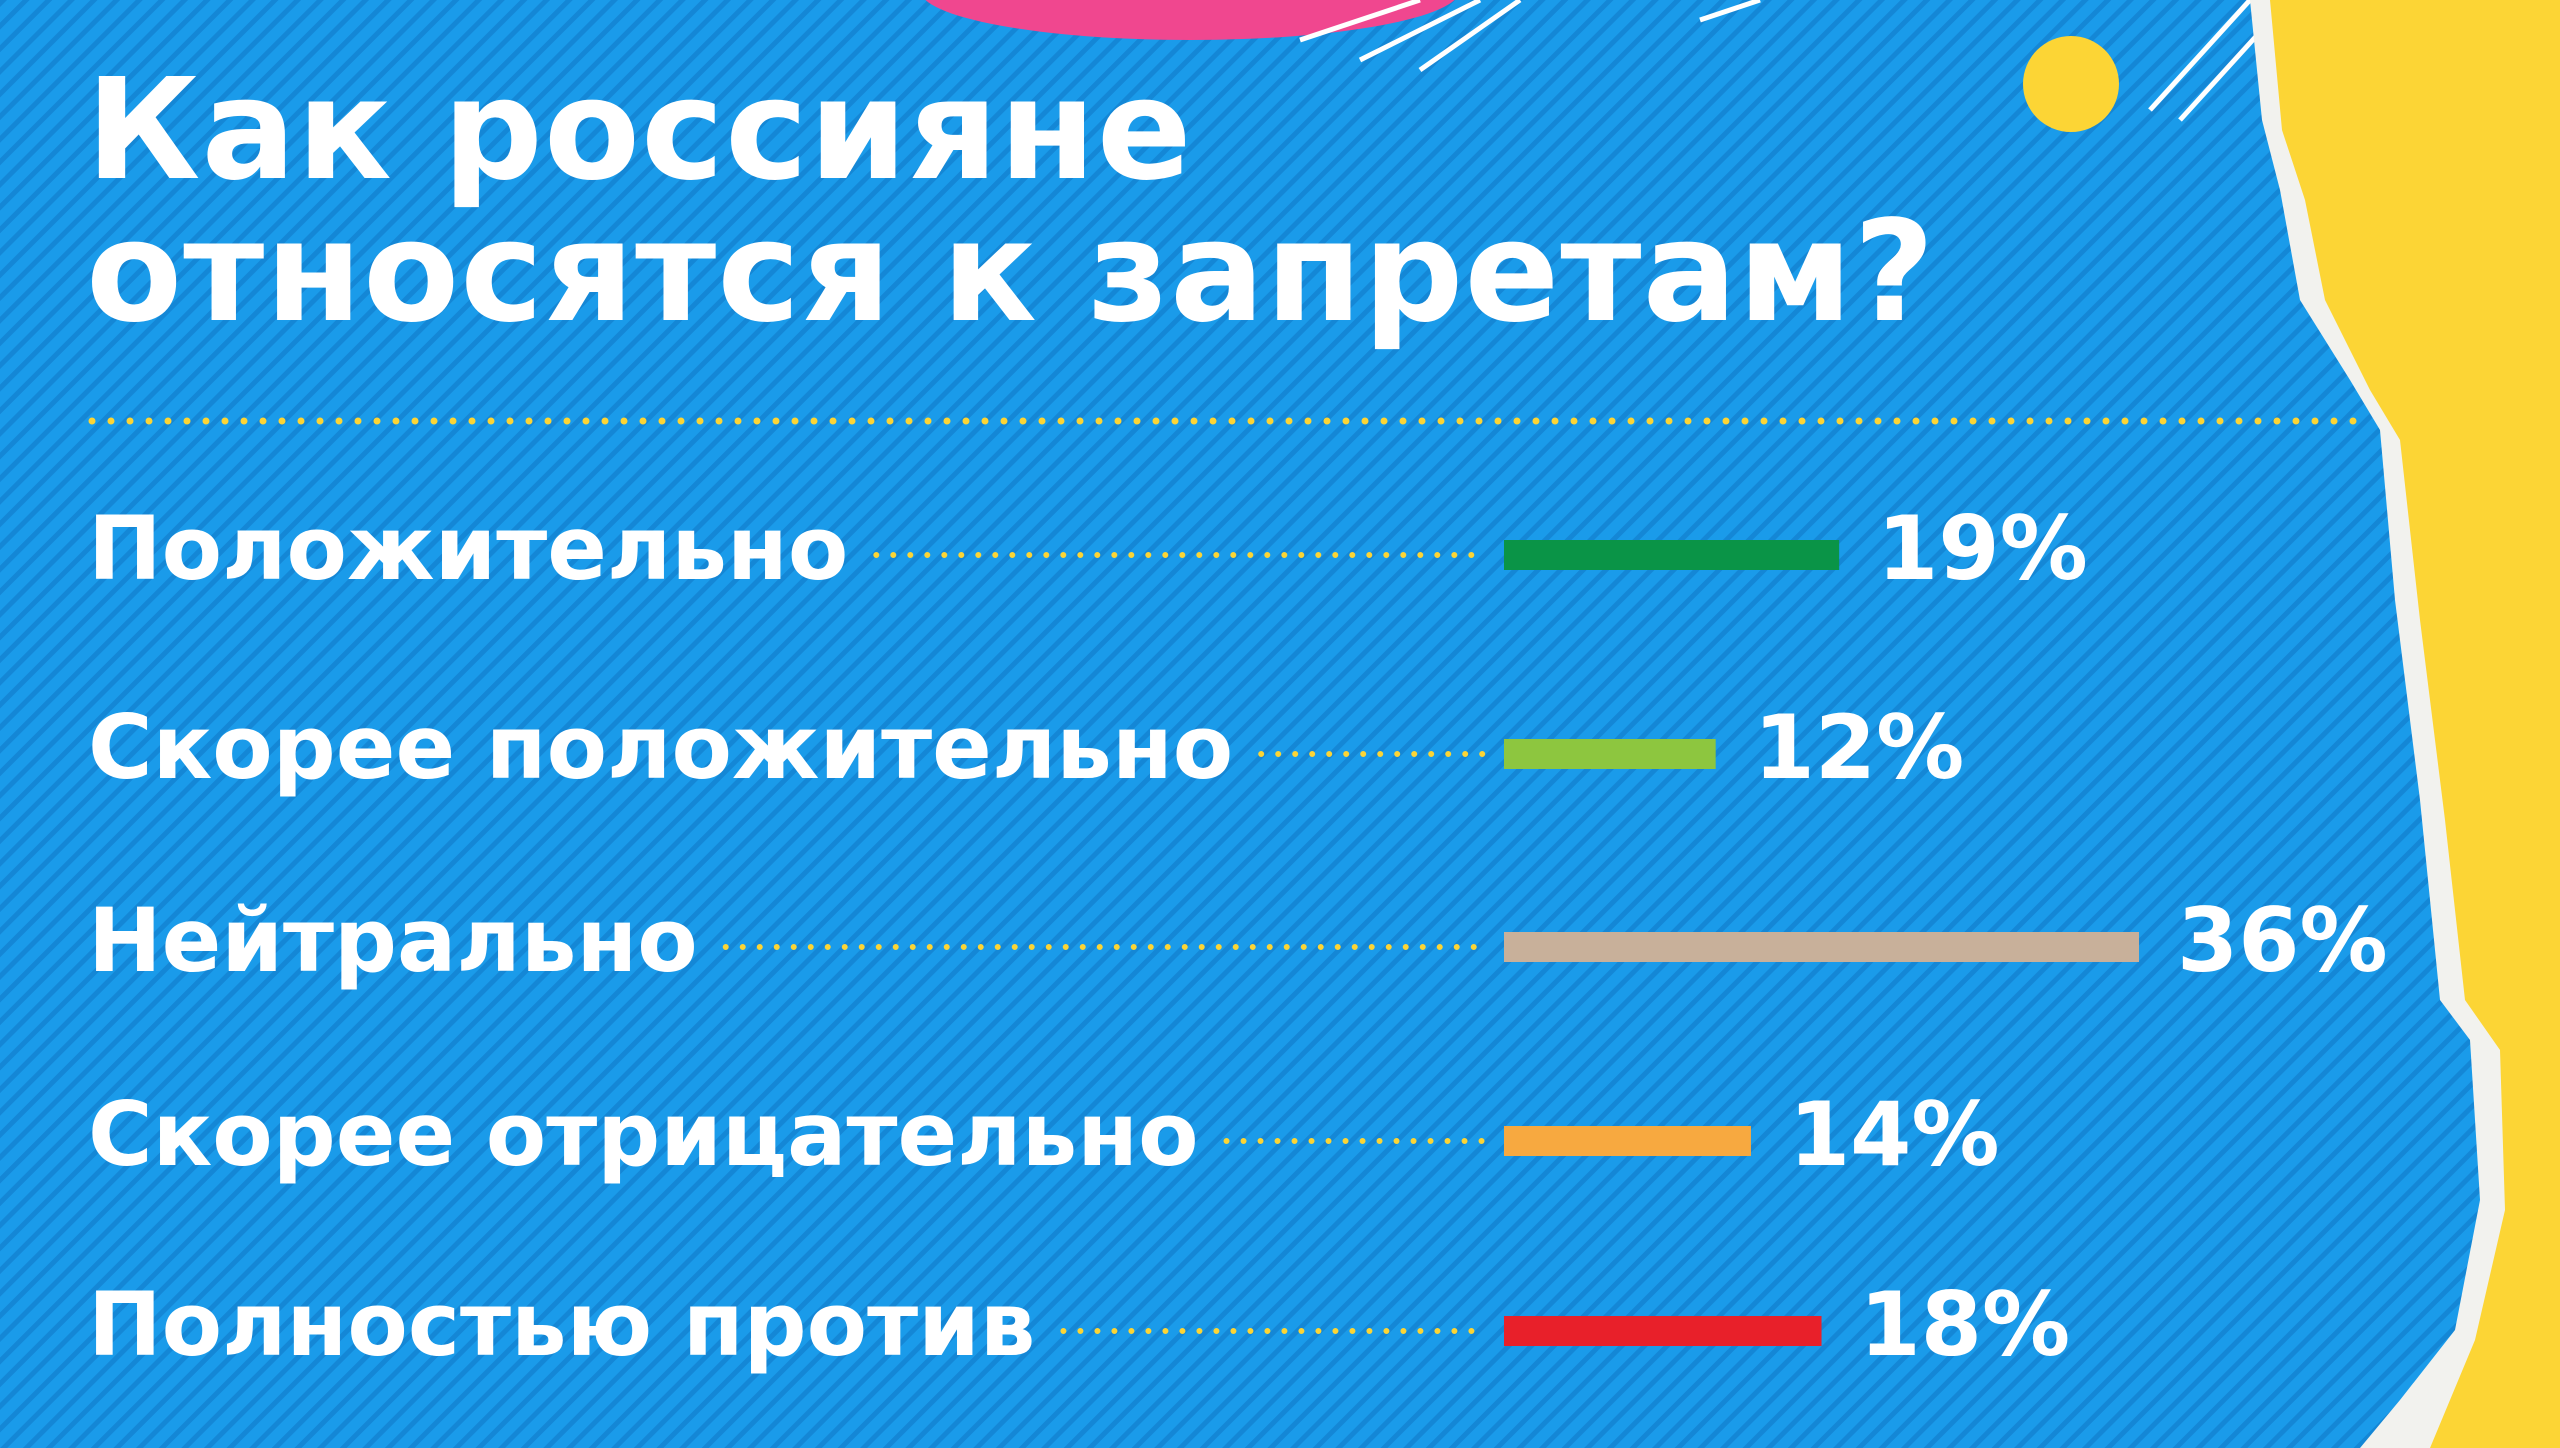 Image resolution: width=2560 pixels, height=1448 pixels. I want to click on yellow-shape, so click(2415, 724).